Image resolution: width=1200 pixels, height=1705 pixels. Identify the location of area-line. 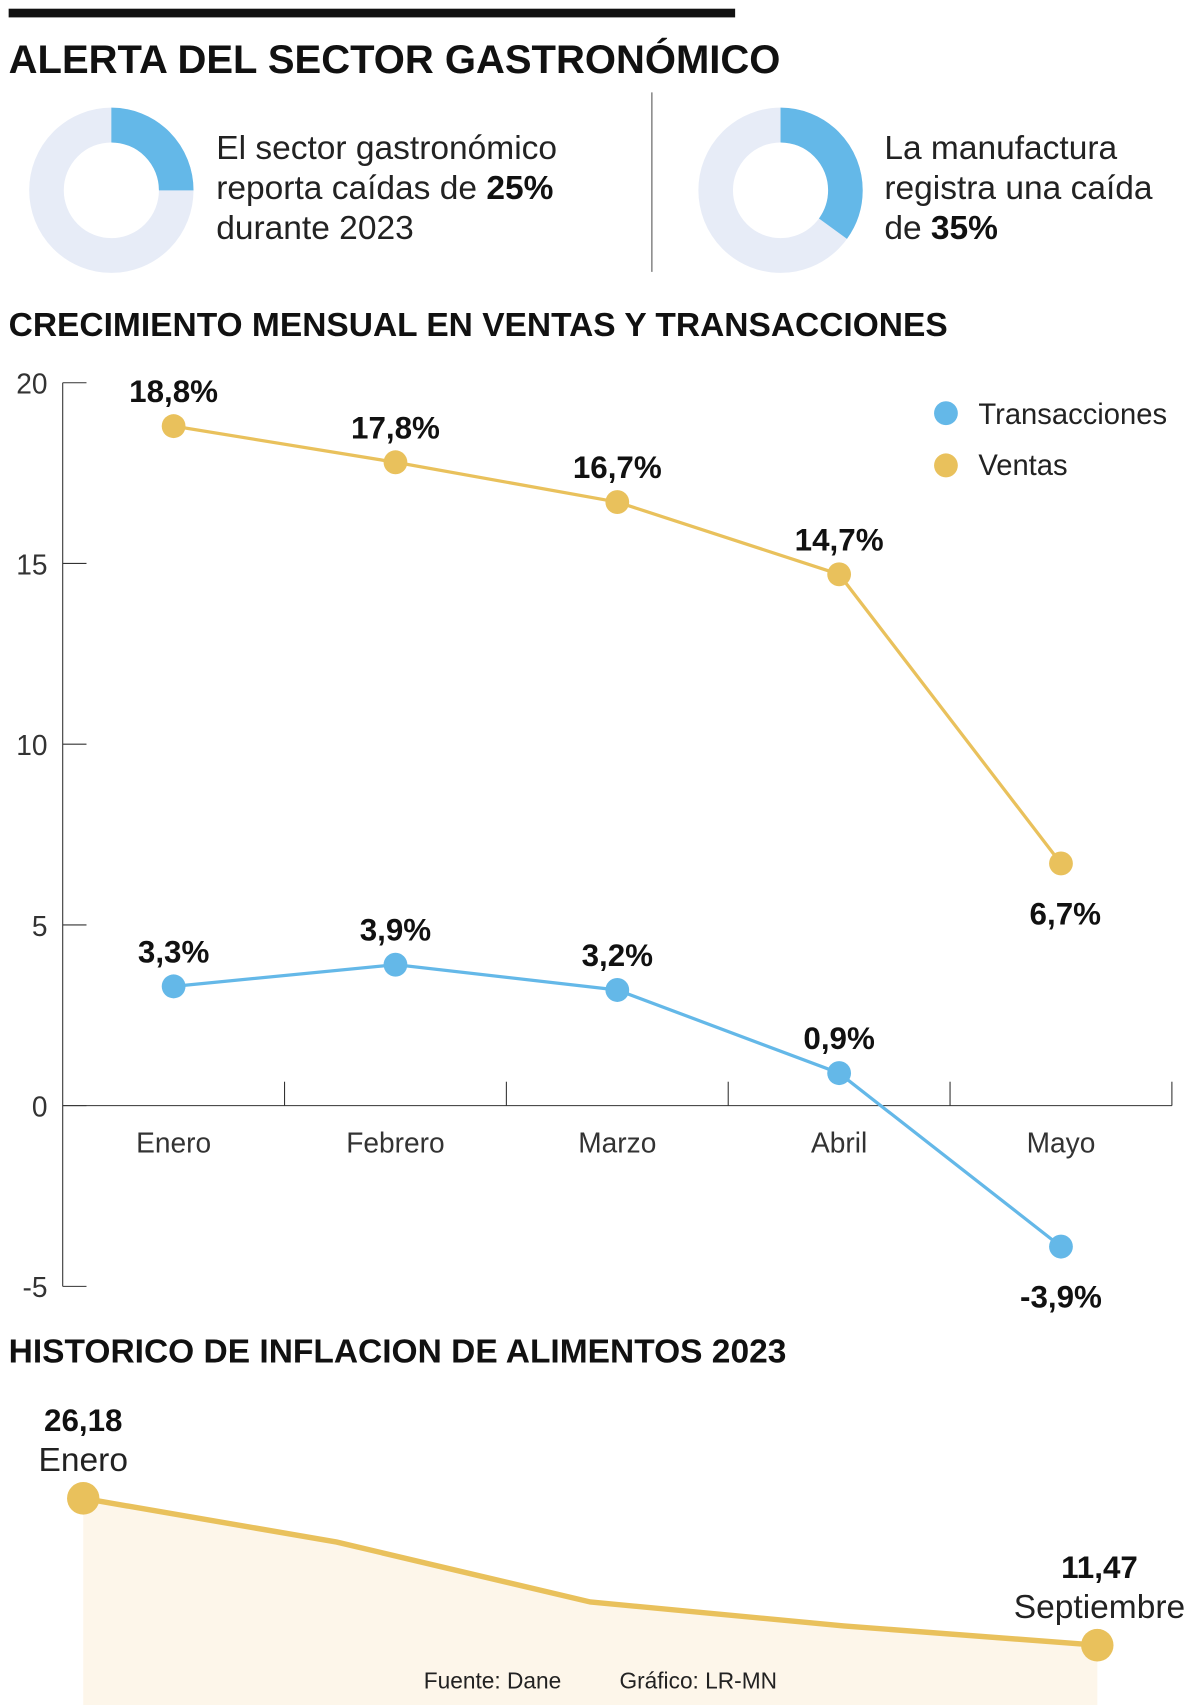
(590, 1571).